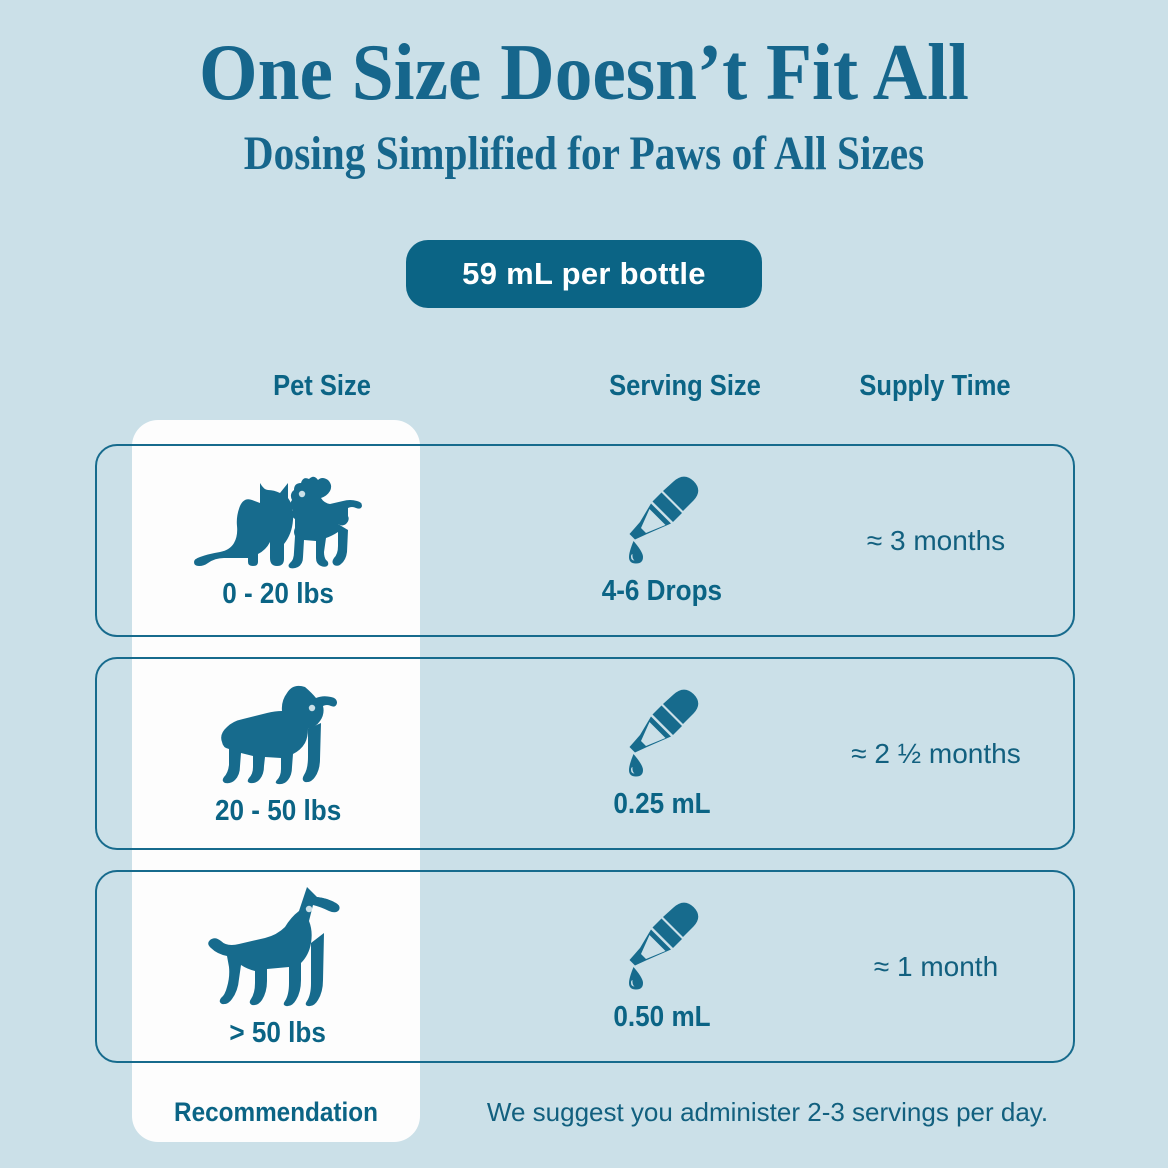 The image size is (1168, 1168). I want to click on serving-size-cell: 4-6 Drops, so click(662, 540).